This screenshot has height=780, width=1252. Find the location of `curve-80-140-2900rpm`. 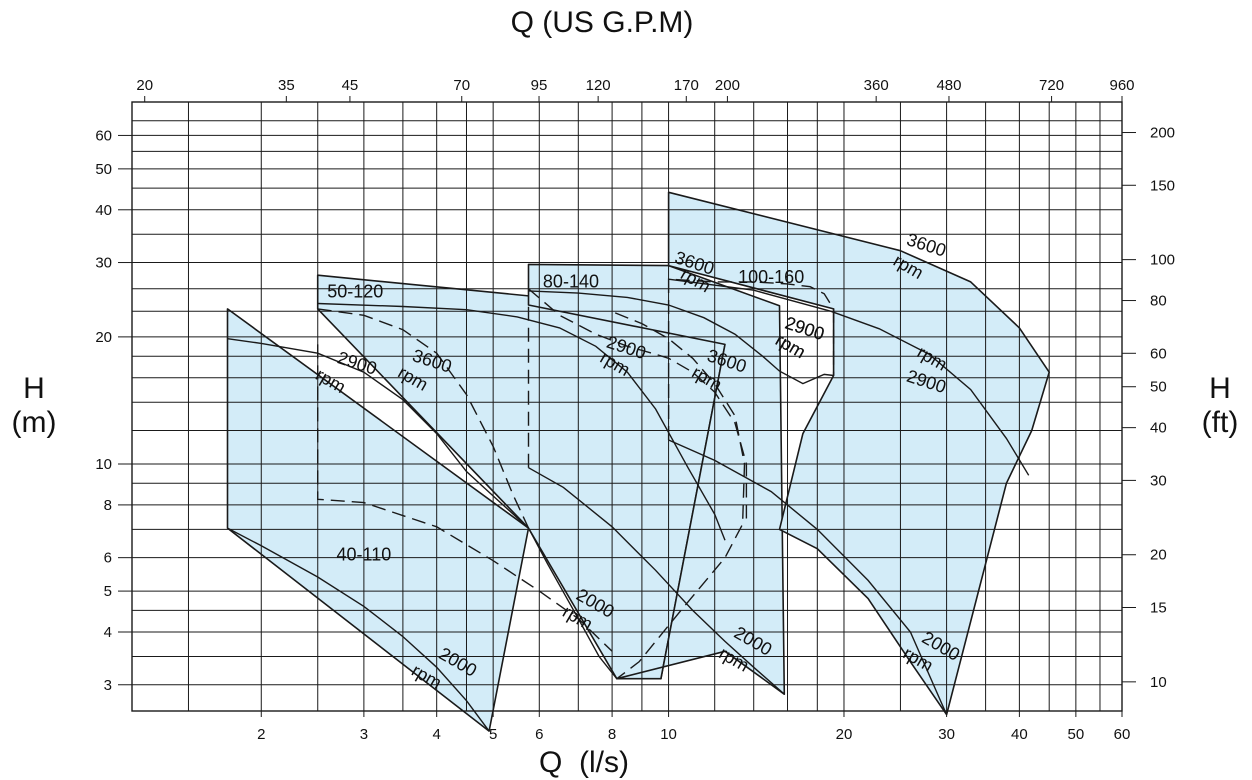

curve-80-140-2900rpm is located at coordinates (681, 337).